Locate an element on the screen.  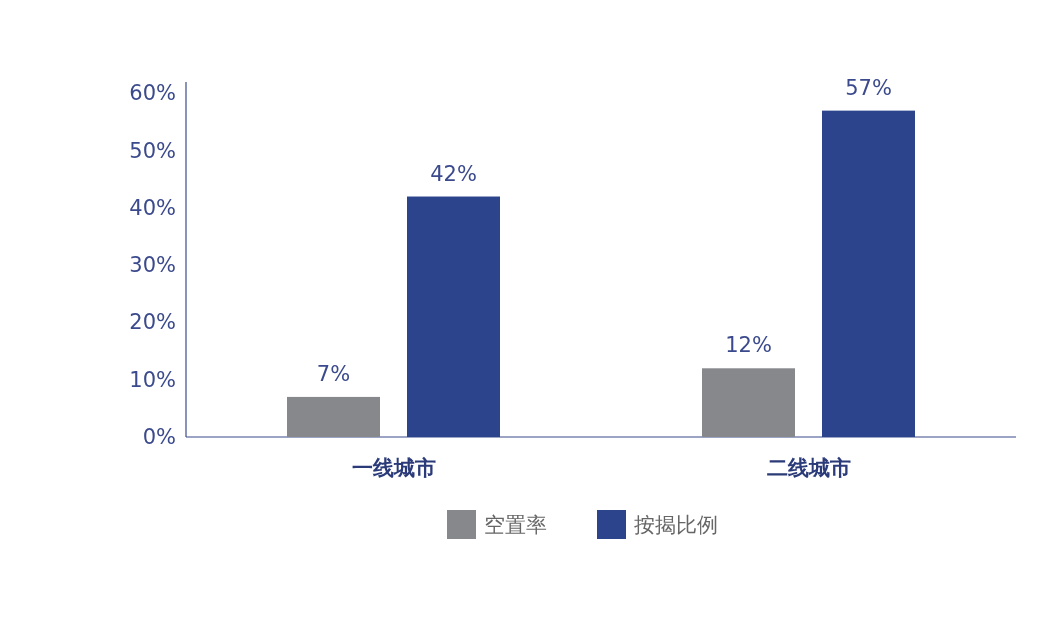
y-tick-label: 40% is located at coordinates (152, 207).